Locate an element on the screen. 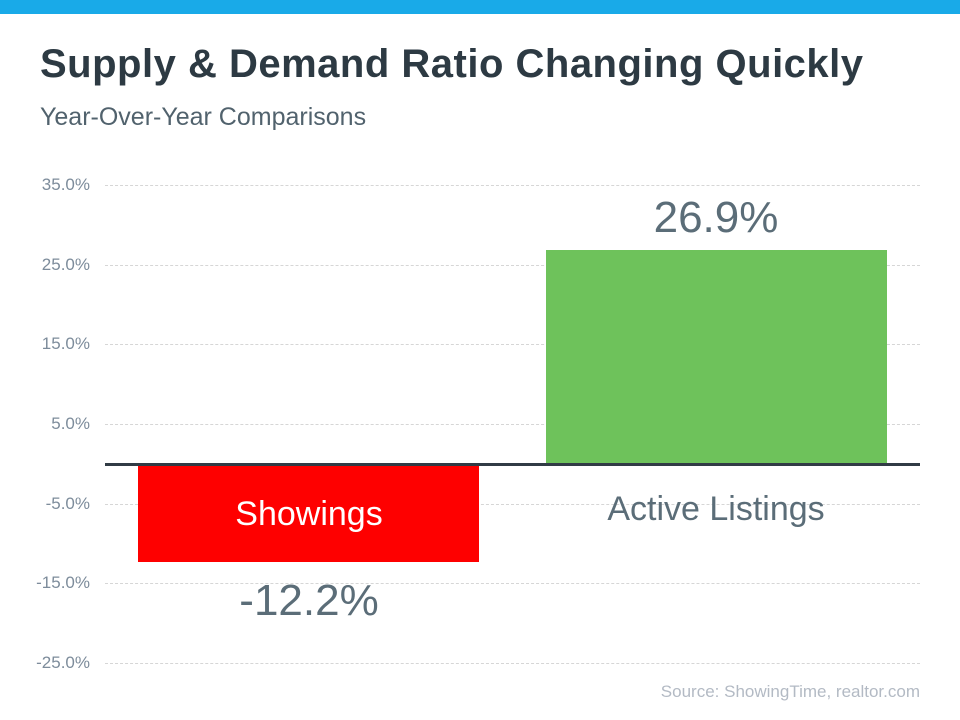  bar-showings is located at coordinates (308, 513).